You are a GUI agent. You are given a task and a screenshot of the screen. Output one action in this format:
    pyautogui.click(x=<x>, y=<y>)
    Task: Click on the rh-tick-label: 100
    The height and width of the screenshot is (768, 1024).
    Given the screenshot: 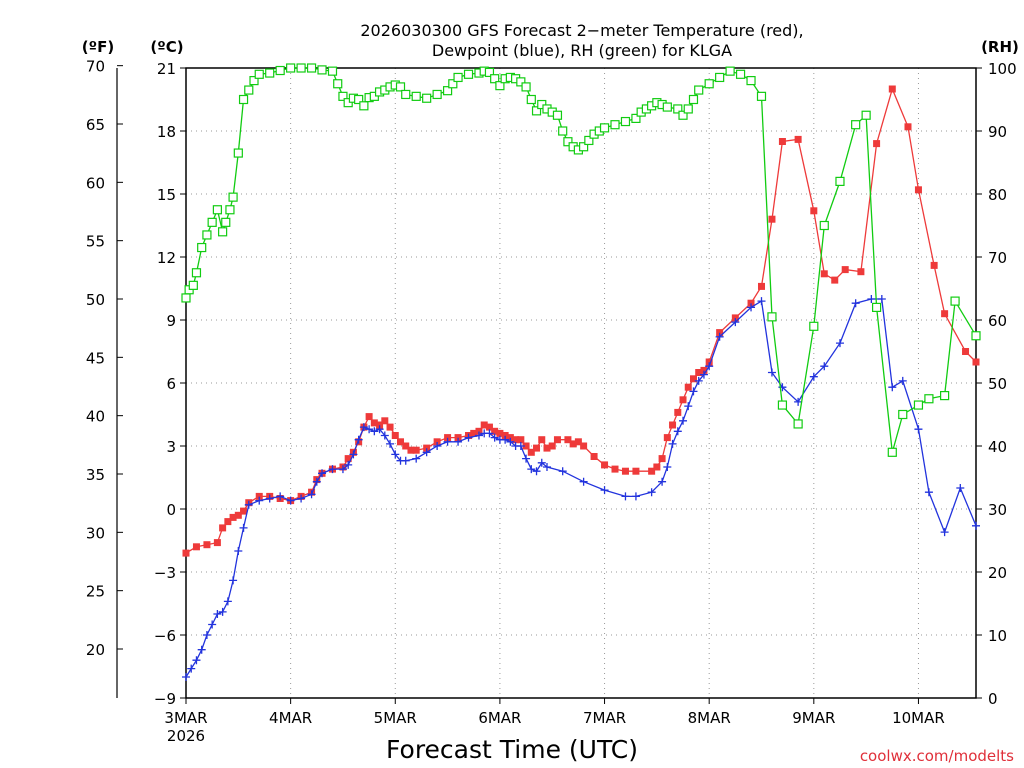 What is the action you would take?
    pyautogui.click(x=1002, y=69)
    